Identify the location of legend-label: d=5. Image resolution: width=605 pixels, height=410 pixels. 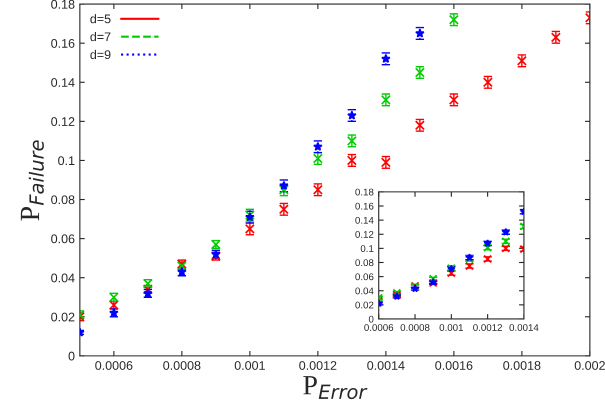
(100, 19).